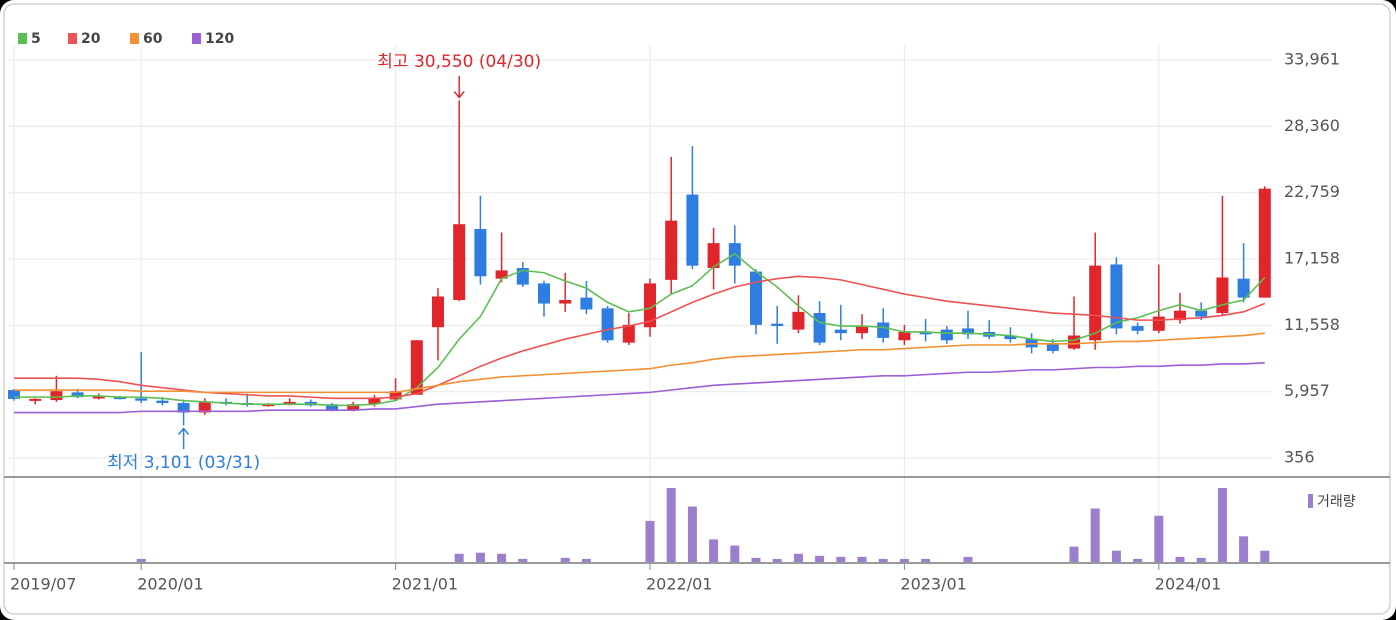  I want to click on y-tick-label: 22,759, so click(1312, 191).